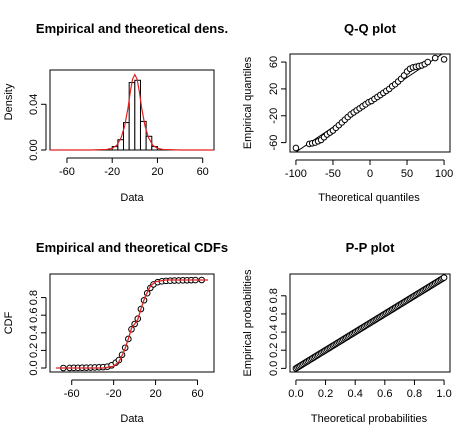 This screenshot has height=440, width=474. What do you see at coordinates (369, 419) in the screenshot?
I see `pp-x-label: Theoretical probabilities` at bounding box center [369, 419].